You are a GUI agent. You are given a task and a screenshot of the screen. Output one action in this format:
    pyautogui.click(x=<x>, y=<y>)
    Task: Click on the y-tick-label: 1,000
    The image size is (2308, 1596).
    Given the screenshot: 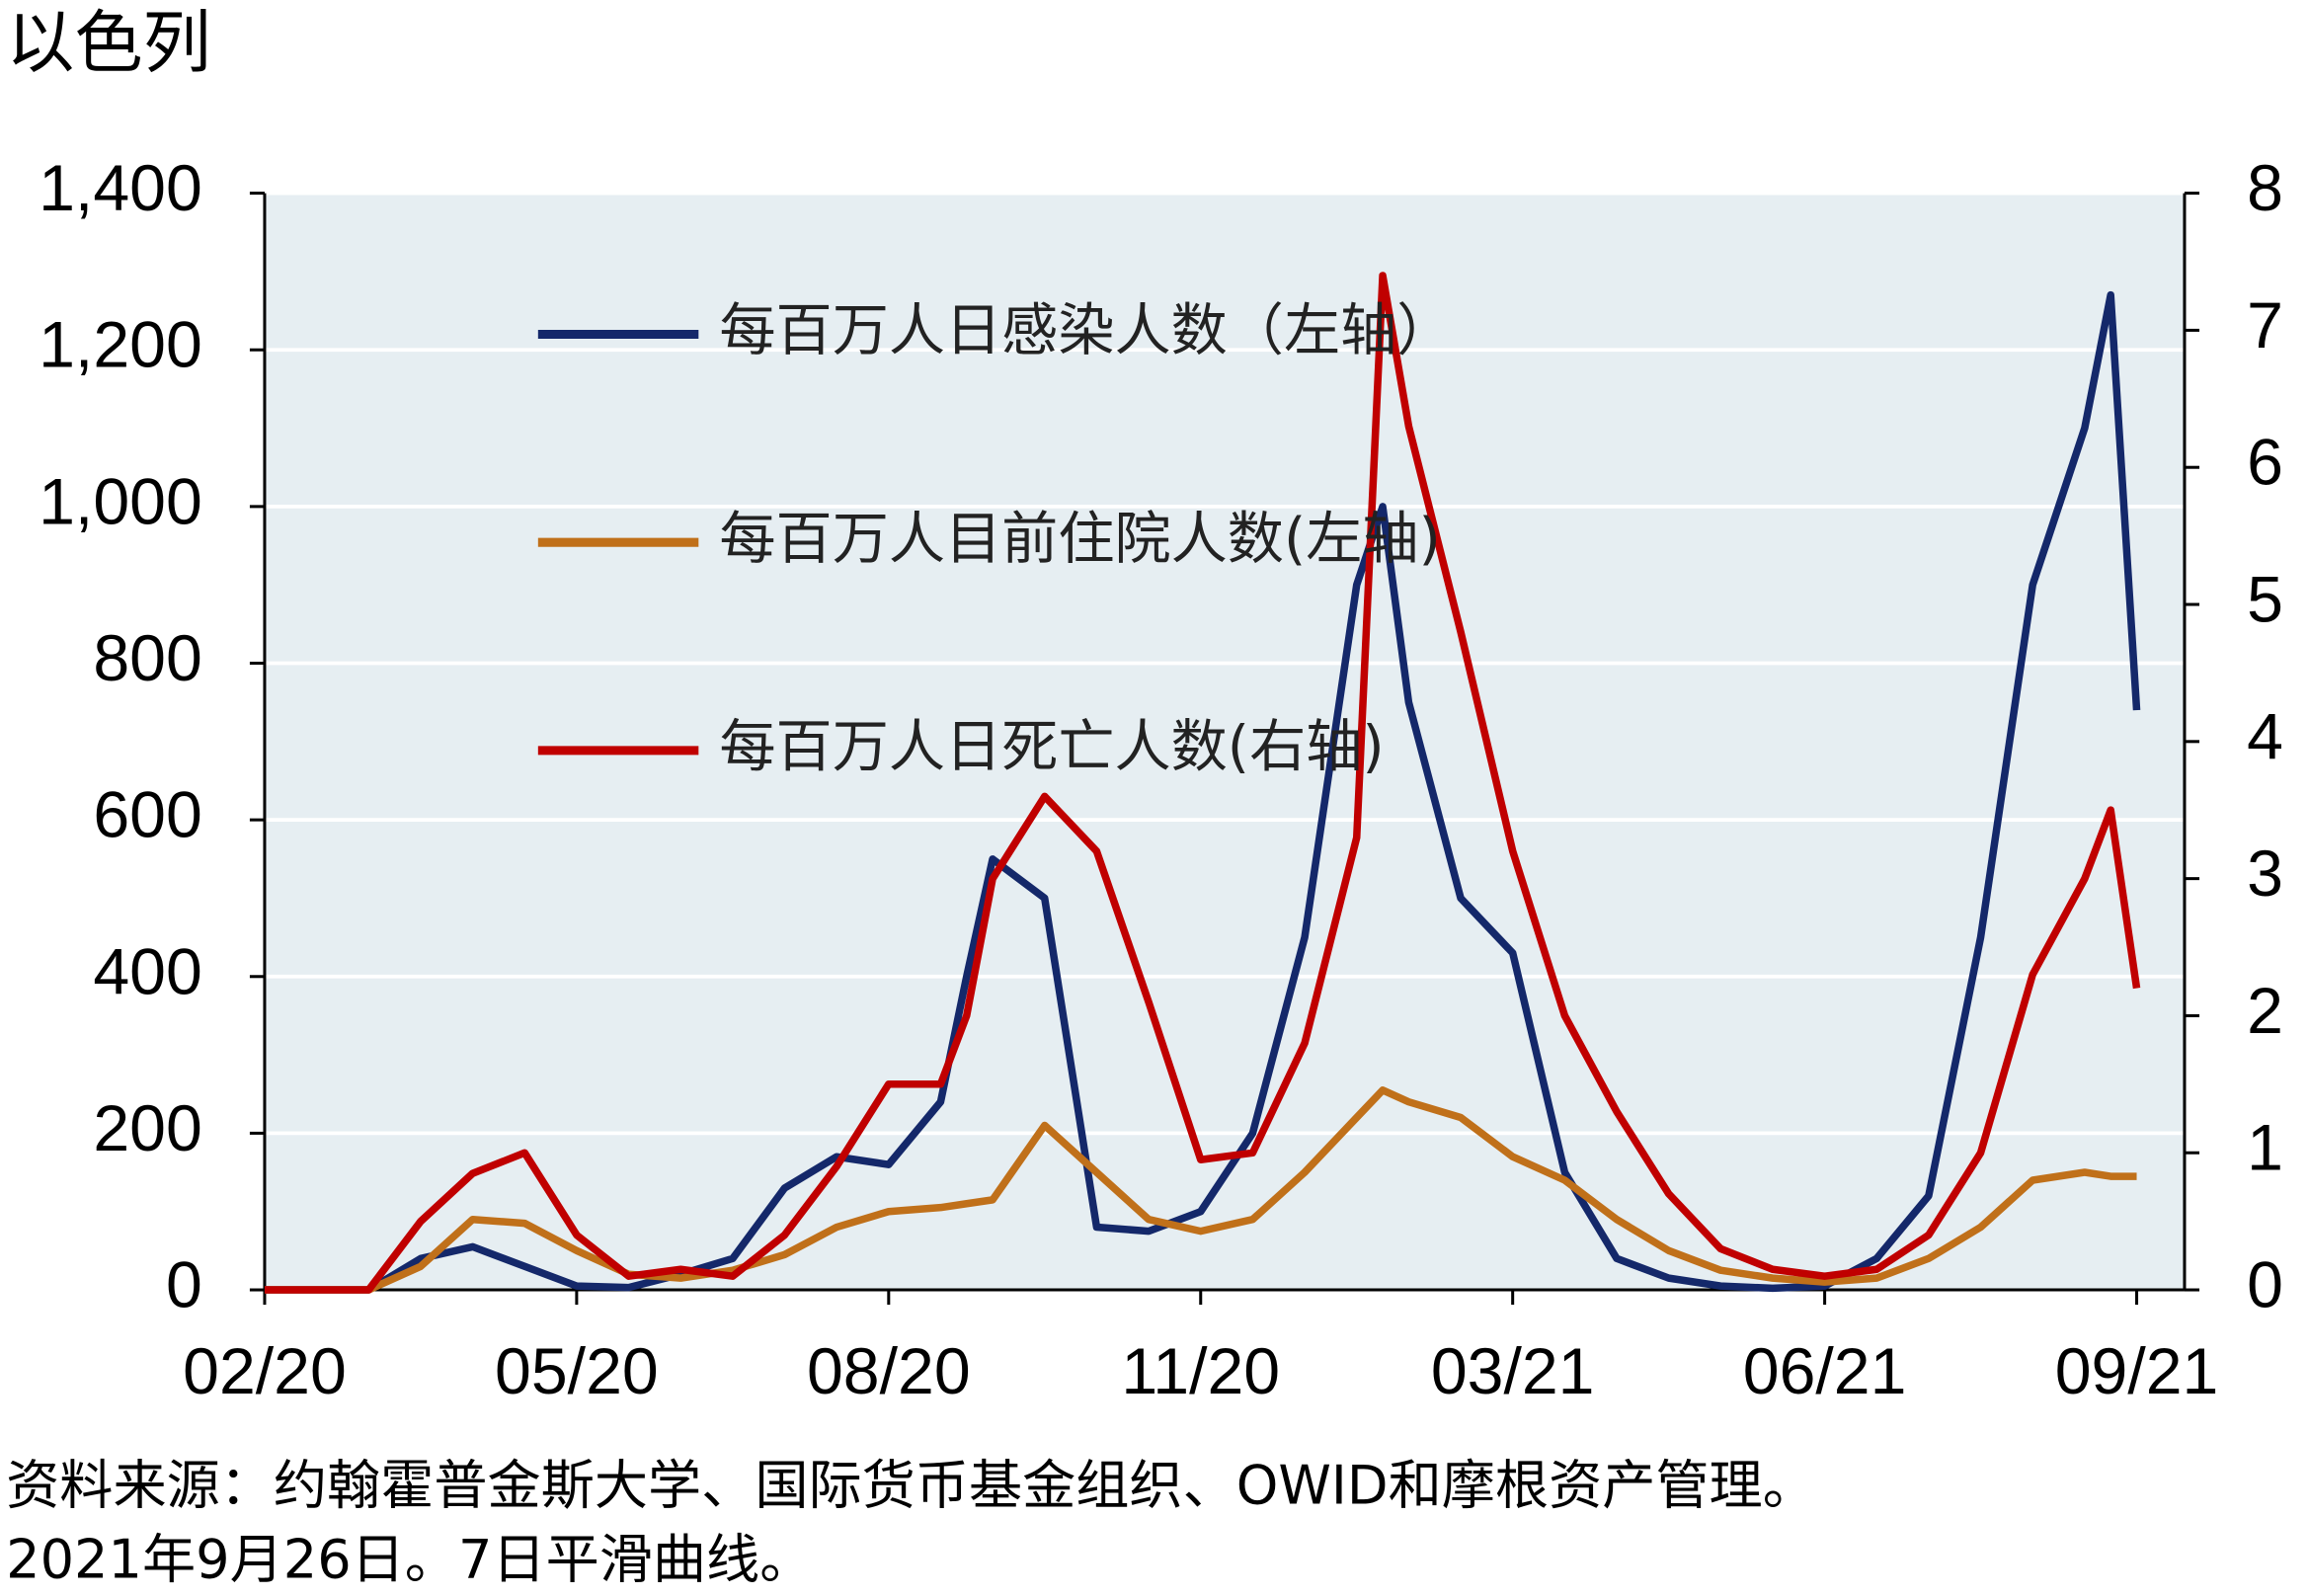 What is the action you would take?
    pyautogui.click(x=120, y=501)
    